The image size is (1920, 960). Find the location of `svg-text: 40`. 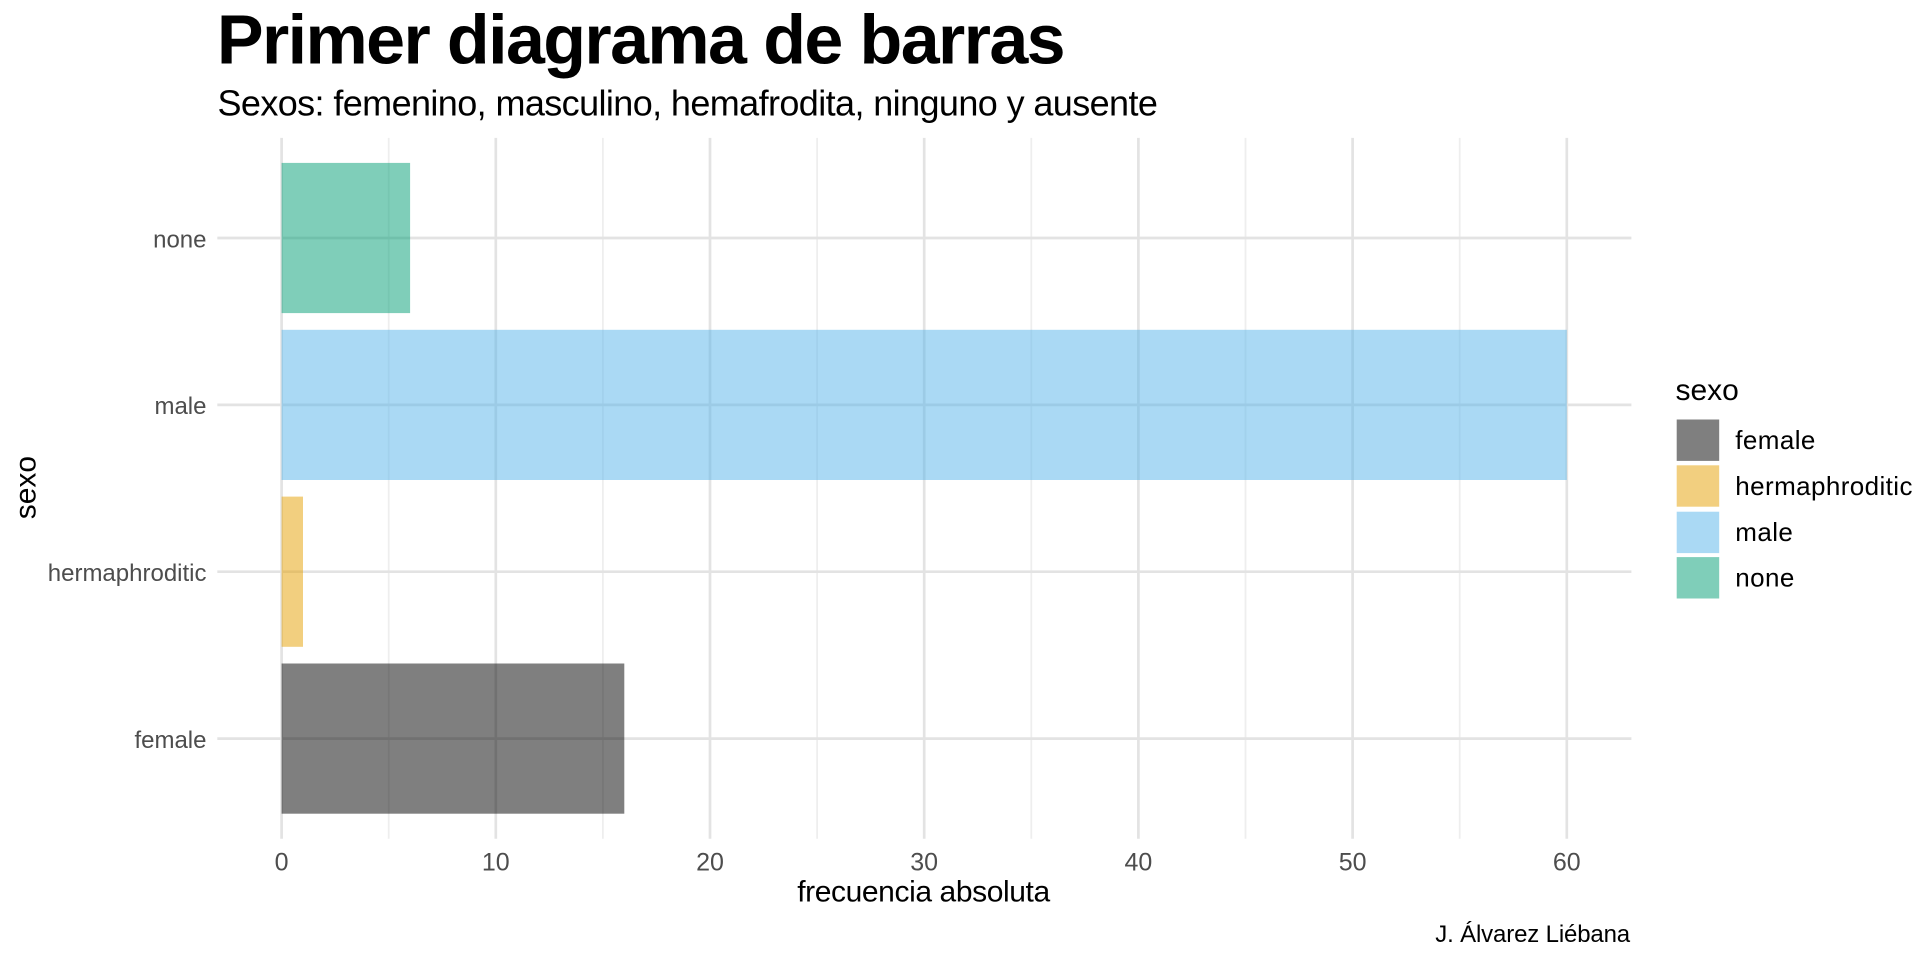

svg-text: 40 is located at coordinates (1138, 863).